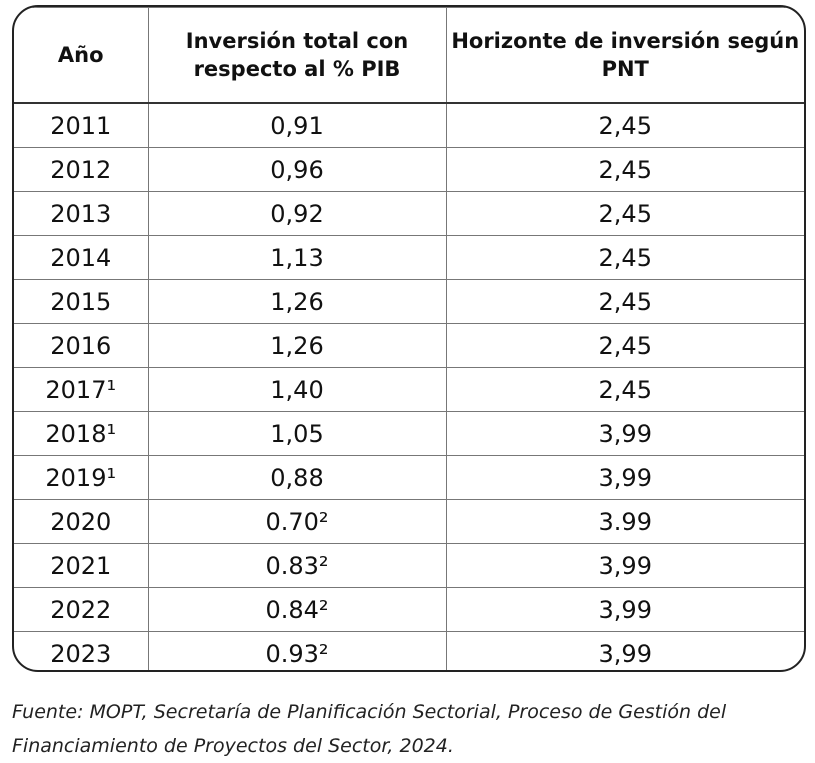  Describe the element at coordinates (297, 169) in the screenshot. I see `table-cell: 0,96` at that location.